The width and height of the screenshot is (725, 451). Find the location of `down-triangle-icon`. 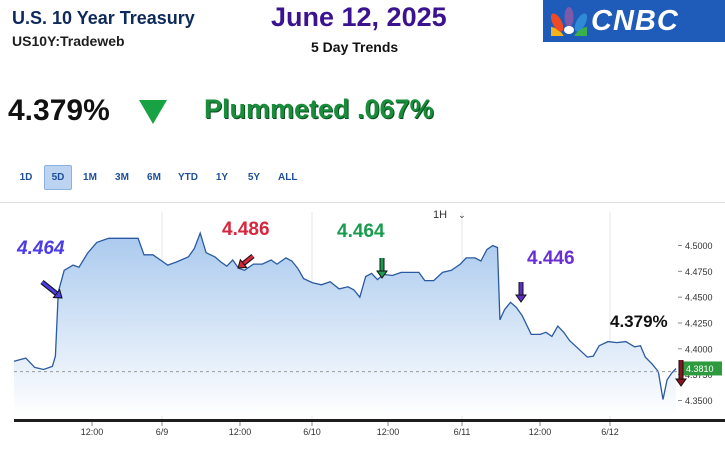

down-triangle-icon is located at coordinates (153, 112).